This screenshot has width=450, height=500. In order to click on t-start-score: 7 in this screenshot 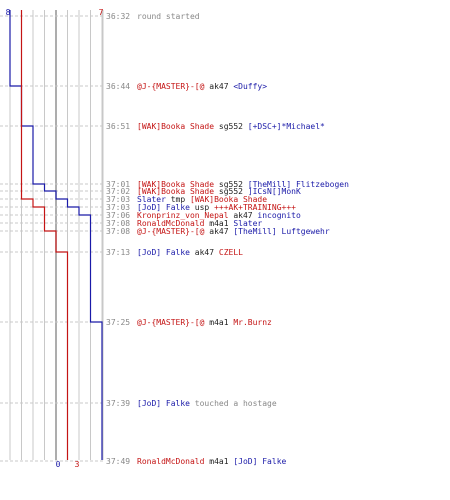, I will do `click(101, 12)`.